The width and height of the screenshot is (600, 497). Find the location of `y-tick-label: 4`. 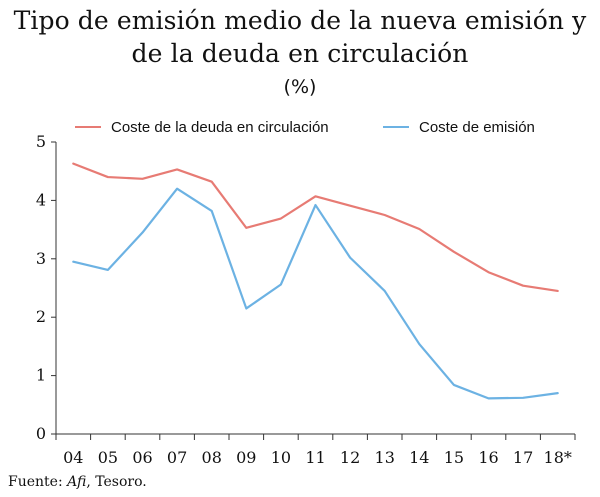

y-tick-label: 4 is located at coordinates (41, 199).